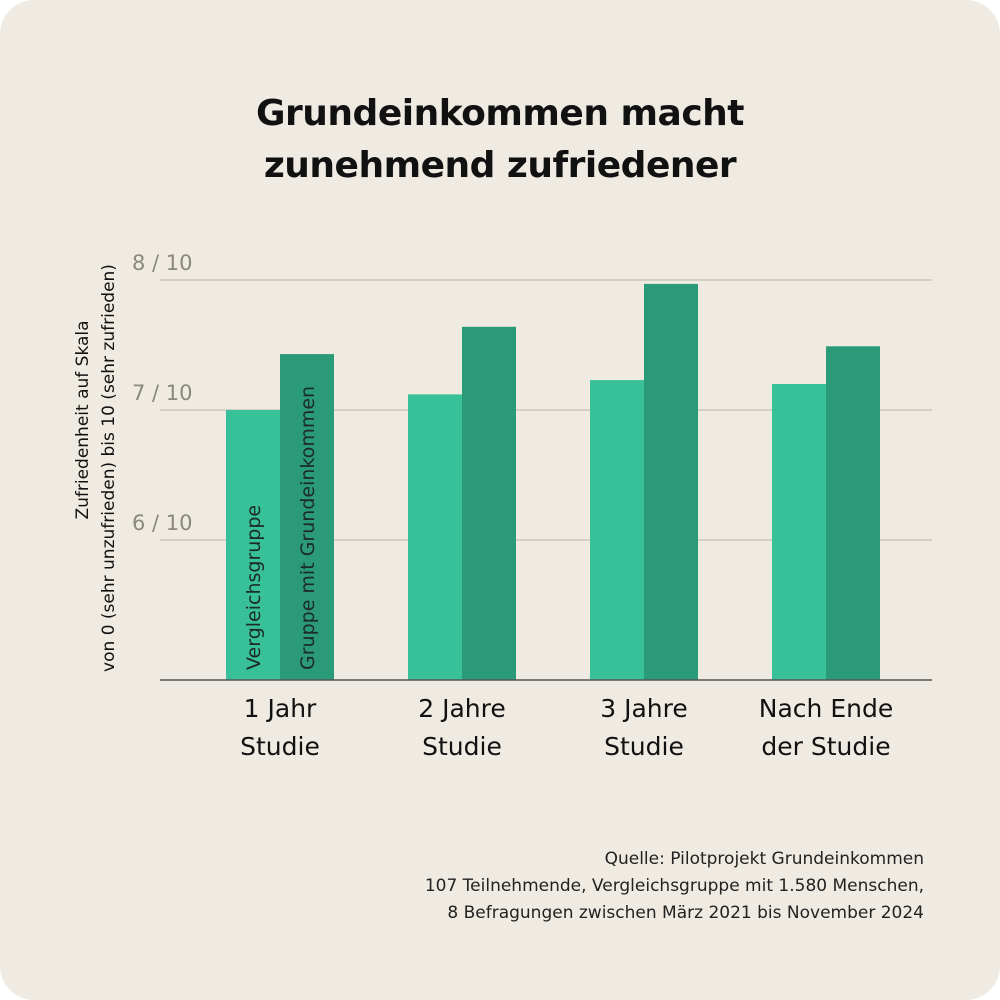 The image size is (1000, 1000). Describe the element at coordinates (308, 528) in the screenshot. I see `series-label-2: Gruppe mit Grundeinkommen` at that location.